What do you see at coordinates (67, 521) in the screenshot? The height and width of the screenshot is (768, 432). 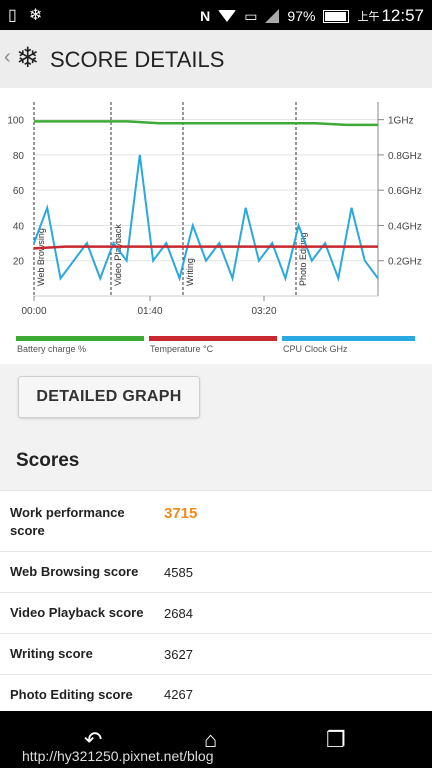 I see `score-label: Work performance score` at bounding box center [67, 521].